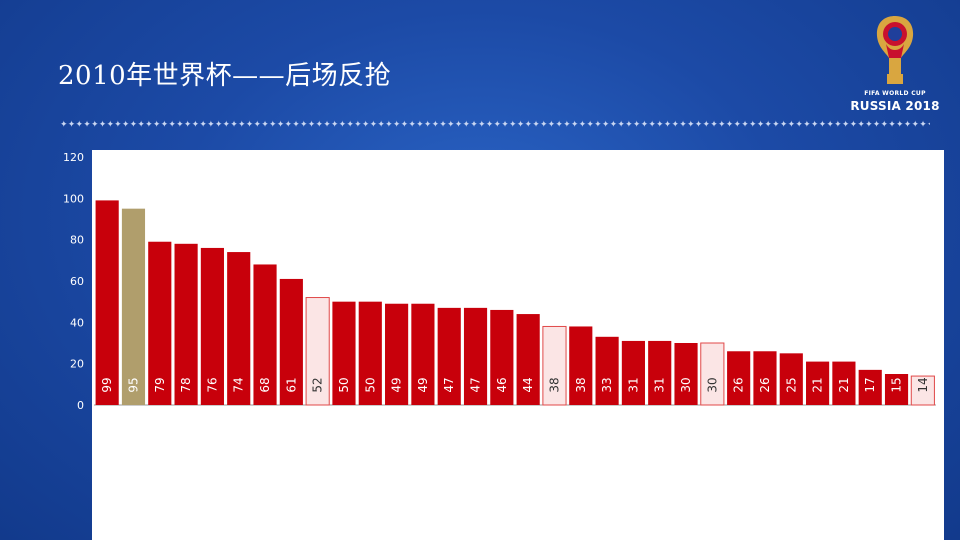 This screenshot has width=960, height=540. Describe the element at coordinates (422, 424) in the screenshot. I see `category-label: 美国` at that location.